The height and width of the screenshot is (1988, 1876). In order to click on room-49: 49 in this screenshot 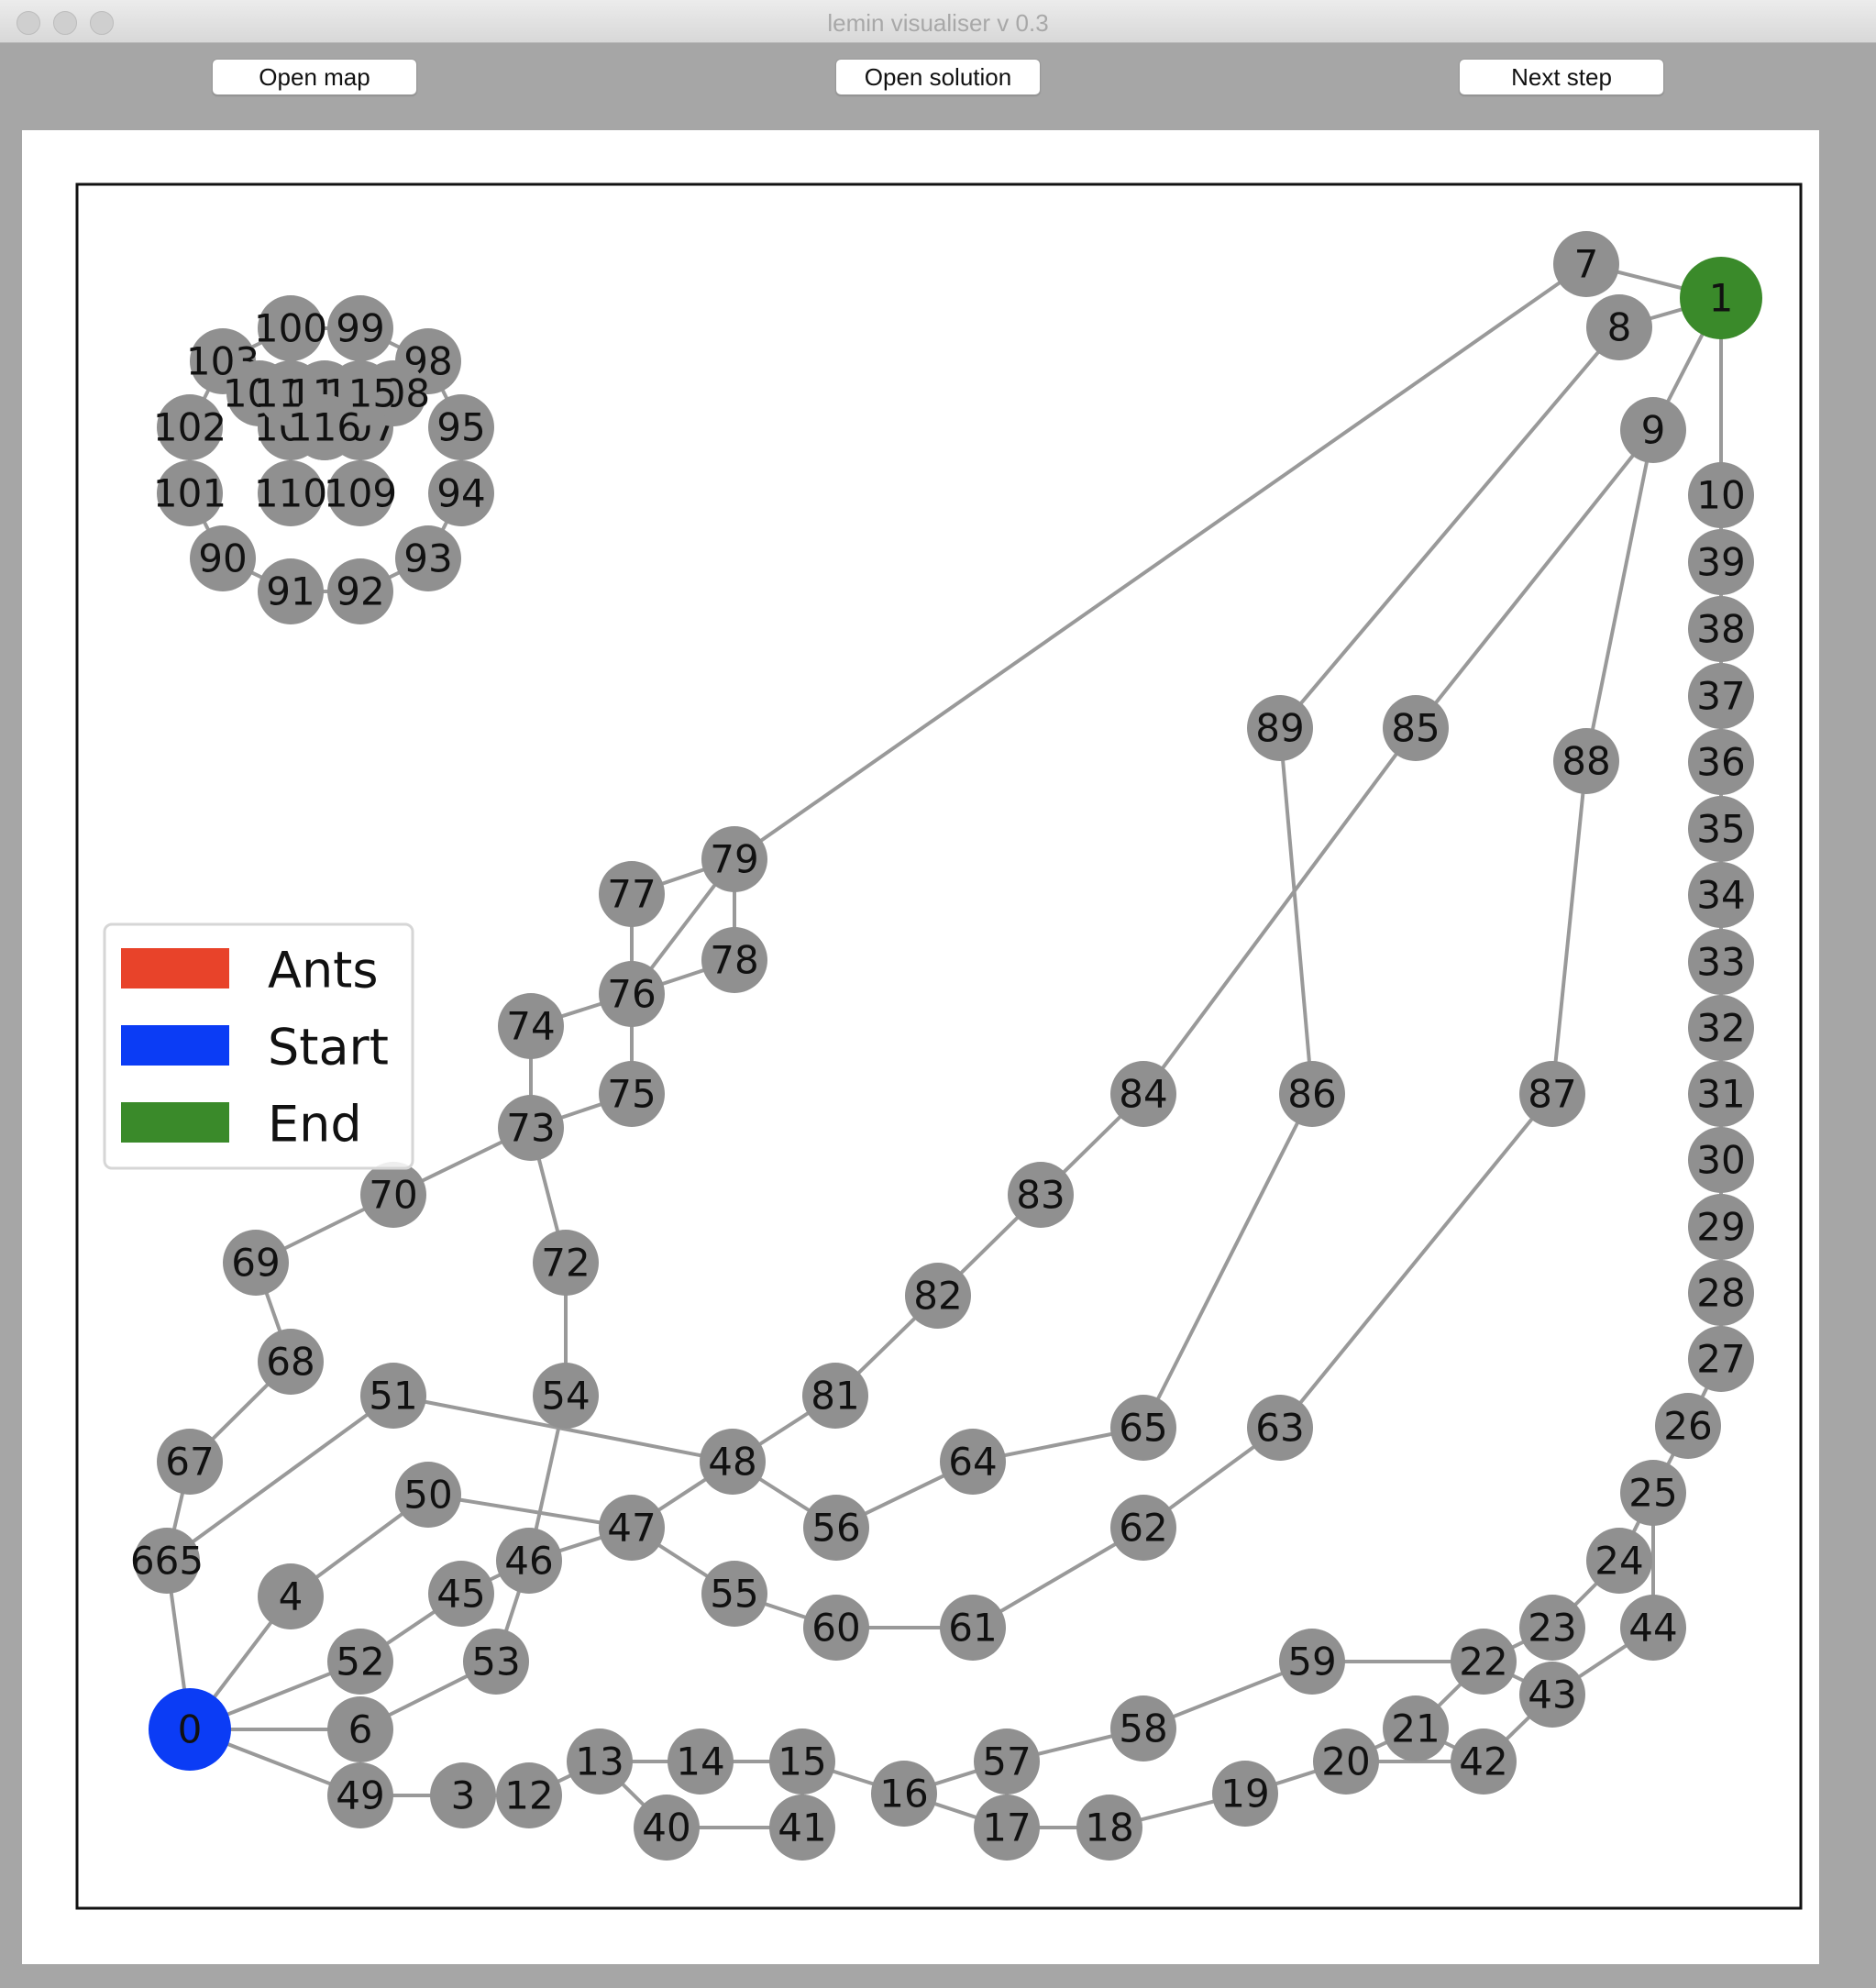, I will do `click(360, 1795)`.